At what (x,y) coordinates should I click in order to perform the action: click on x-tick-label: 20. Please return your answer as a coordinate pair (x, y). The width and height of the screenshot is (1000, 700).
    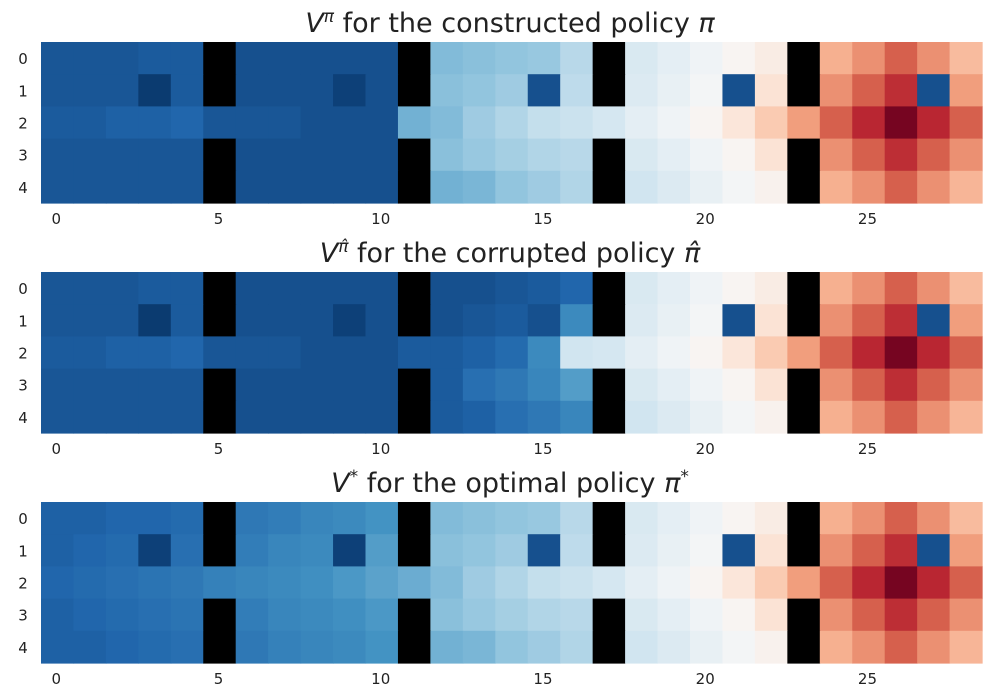
    Looking at the image, I should click on (705, 449).